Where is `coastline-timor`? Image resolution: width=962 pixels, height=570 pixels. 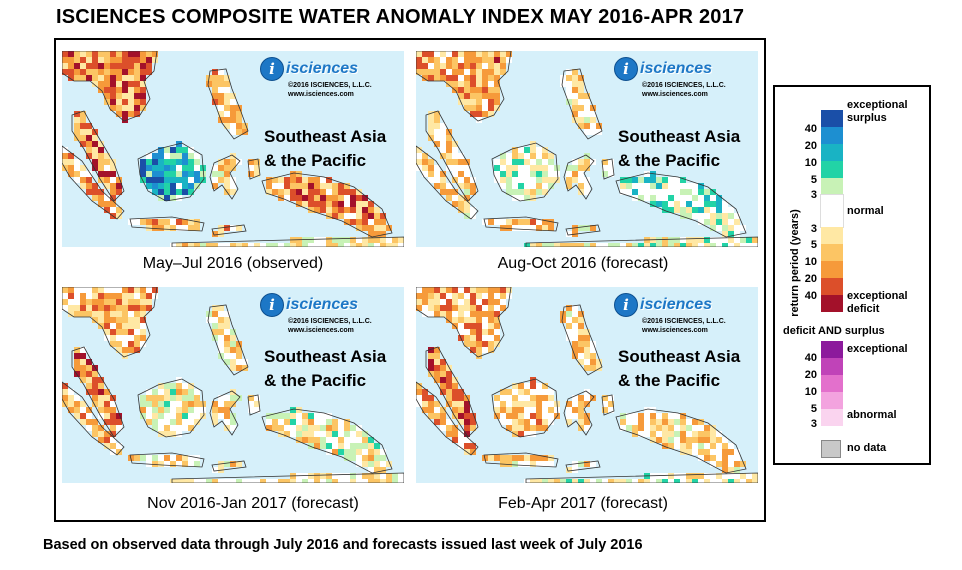 coastline-timor is located at coordinates (583, 230).